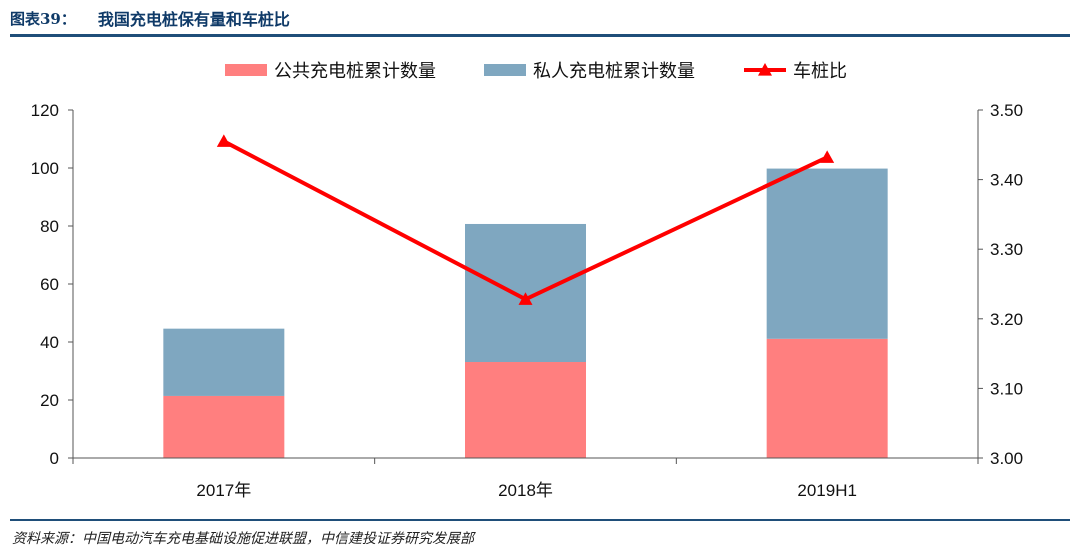 The height and width of the screenshot is (553, 1080). Describe the element at coordinates (540, 520) in the screenshot. I see `footer-divider` at that location.